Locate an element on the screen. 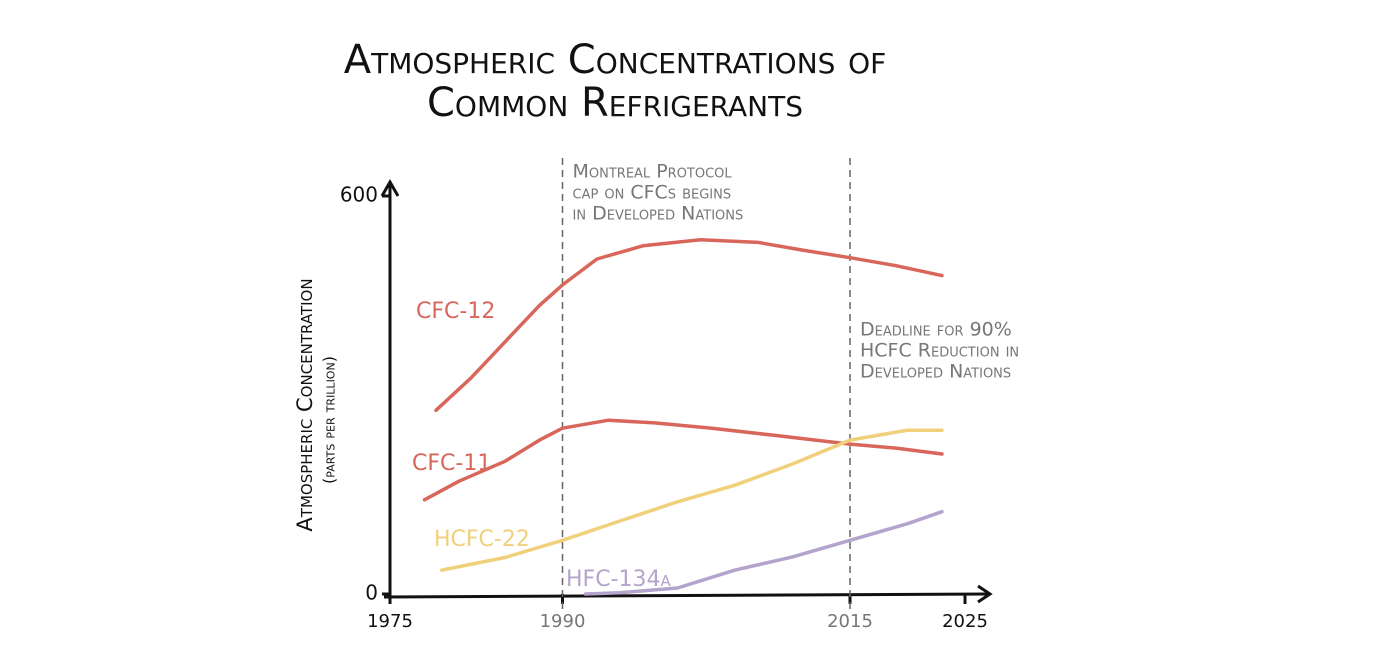 This screenshot has width=1400, height=668. x-tick-label: 1975 is located at coordinates (390, 621).